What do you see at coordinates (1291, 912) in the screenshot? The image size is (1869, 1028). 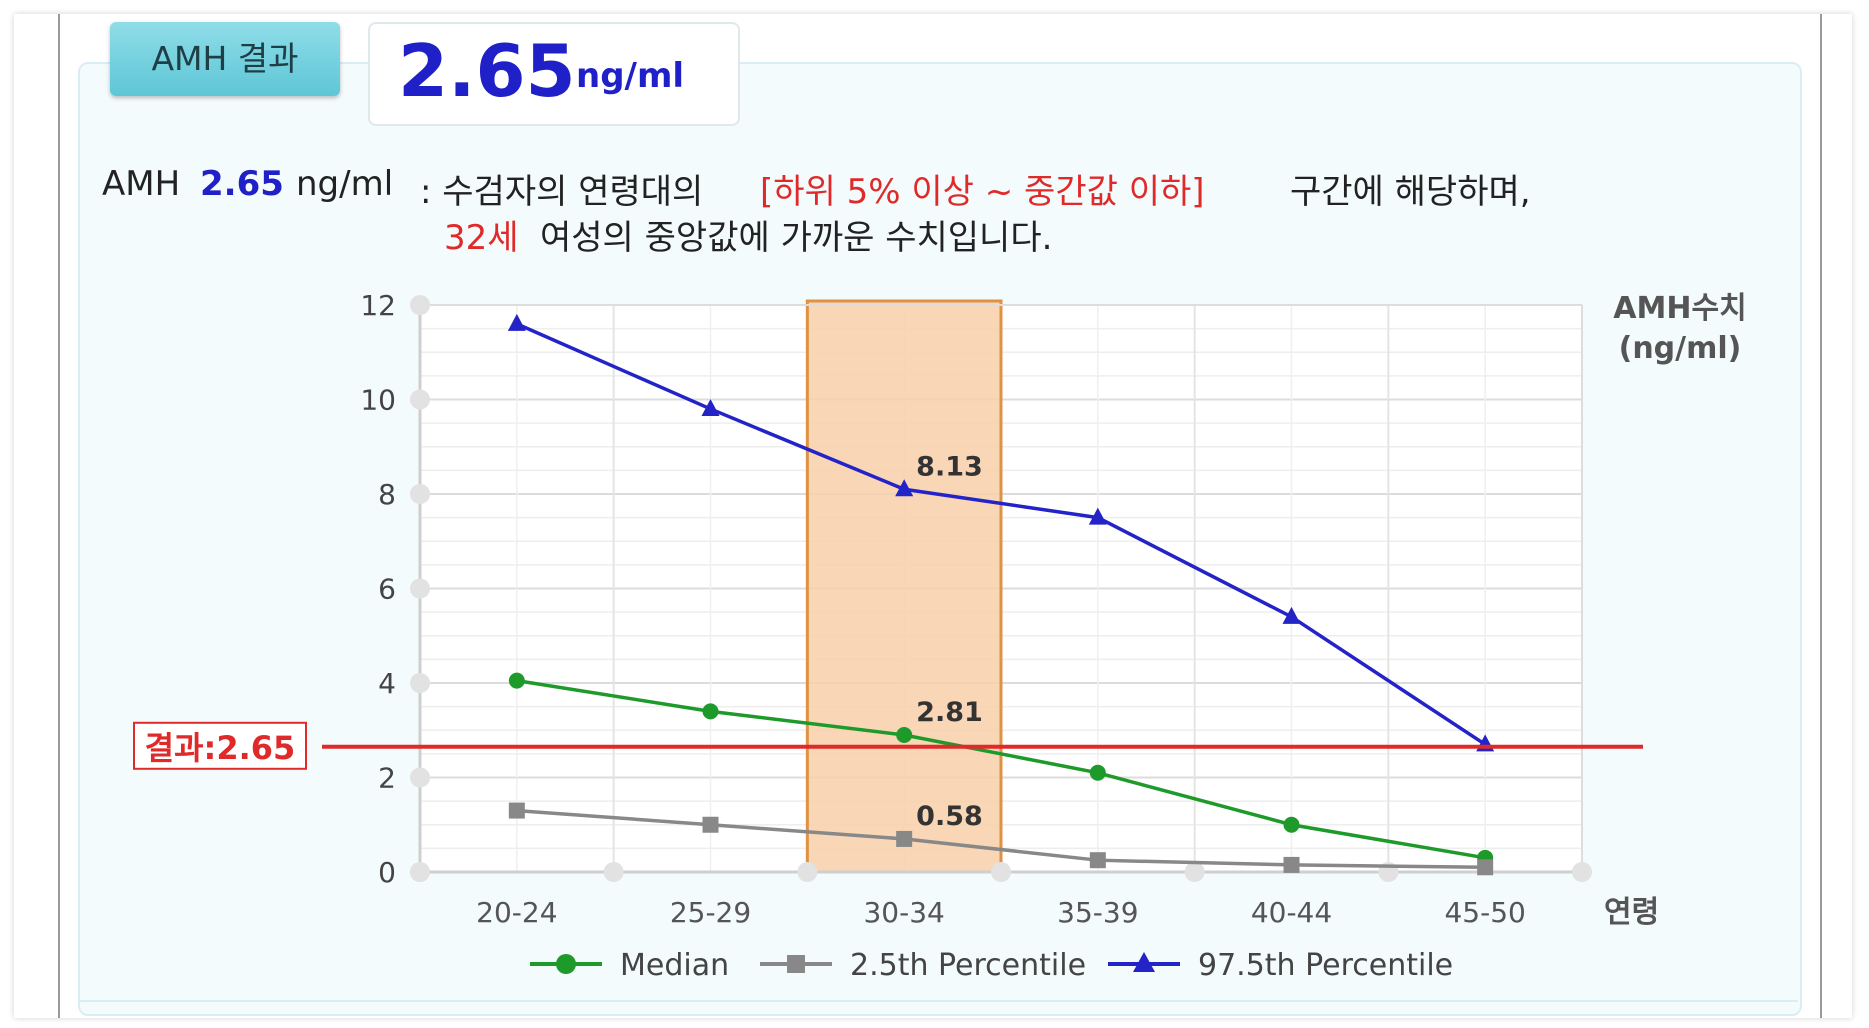 I see `x-tick-label: 40-44` at bounding box center [1291, 912].